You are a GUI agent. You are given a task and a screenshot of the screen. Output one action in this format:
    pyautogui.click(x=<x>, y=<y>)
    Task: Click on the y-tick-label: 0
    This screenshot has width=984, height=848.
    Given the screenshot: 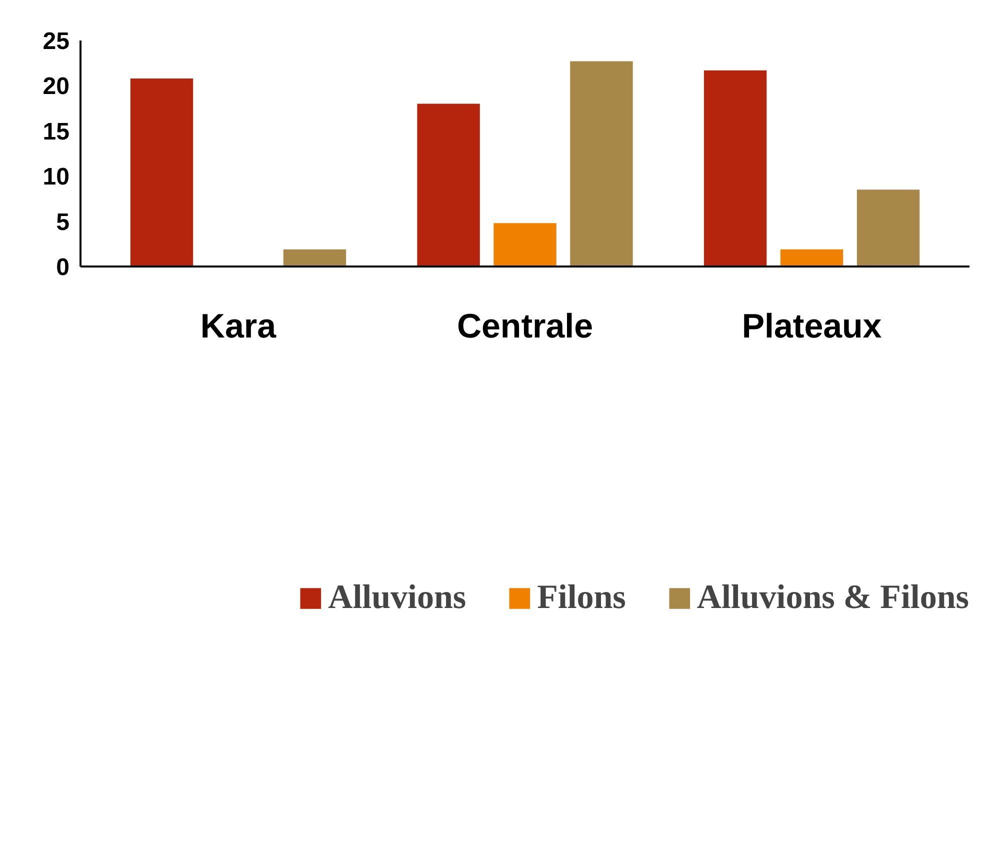 What is the action you would take?
    pyautogui.click(x=63, y=267)
    